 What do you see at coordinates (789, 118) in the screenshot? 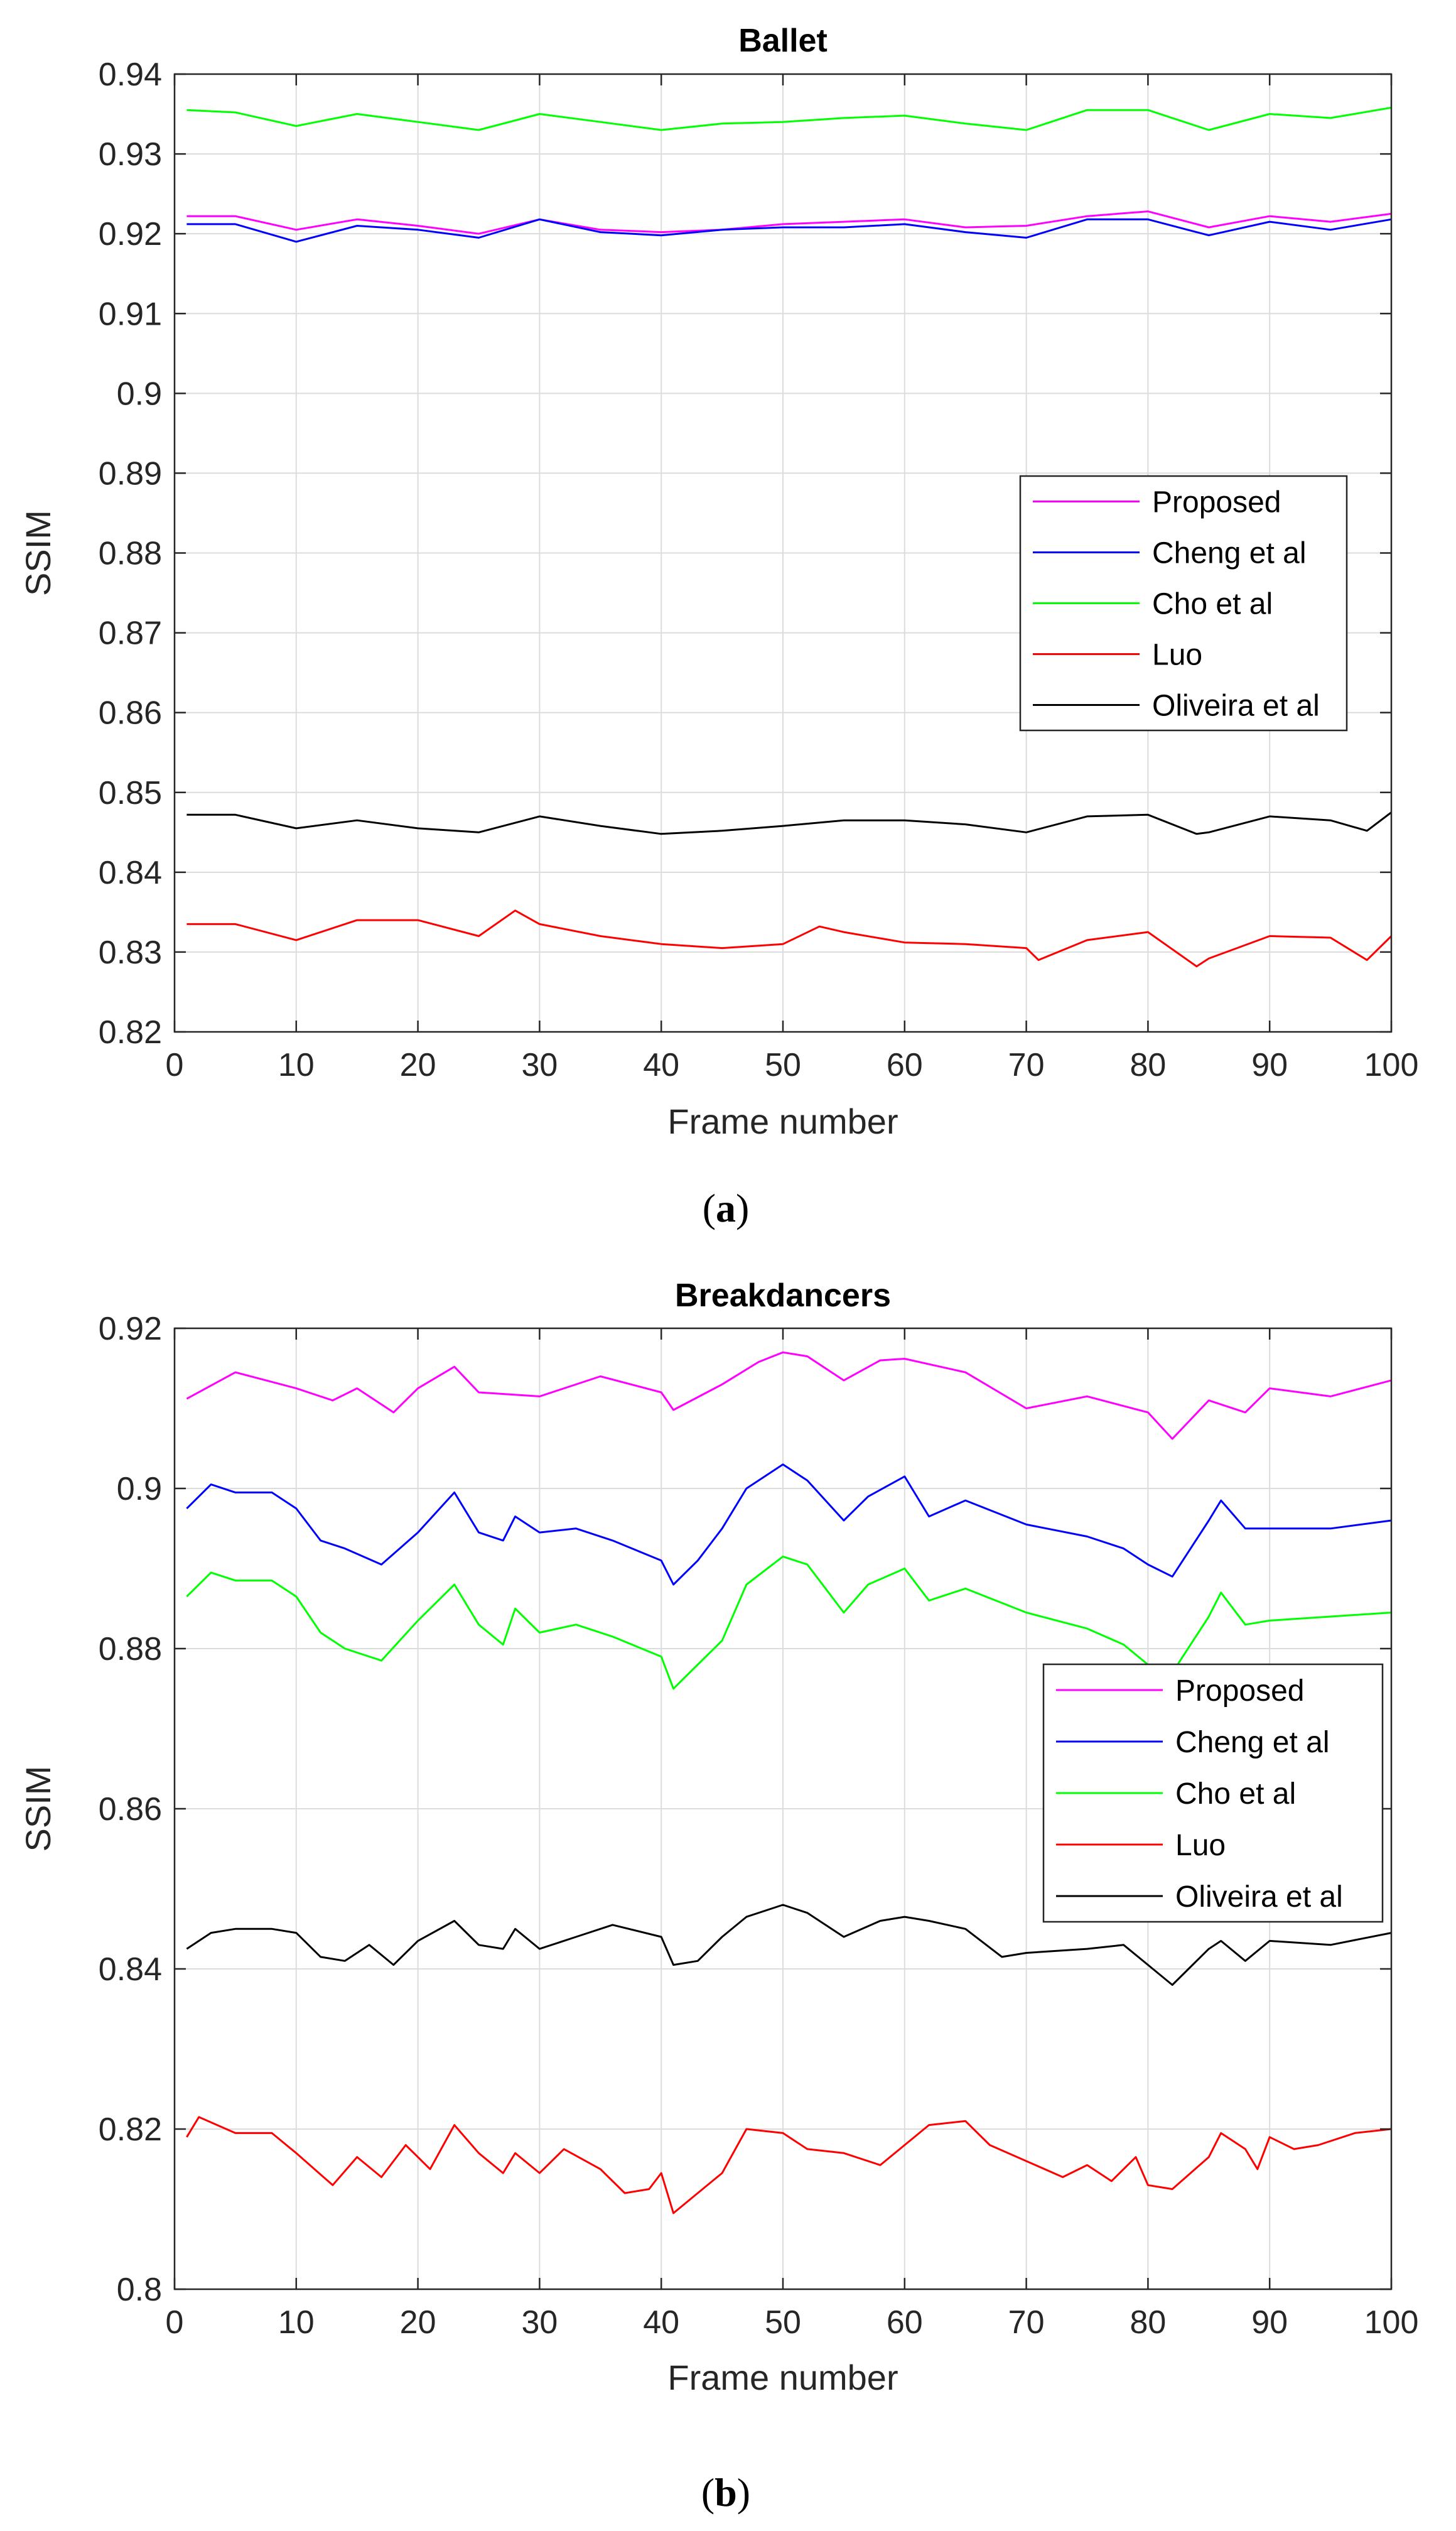
I see `series-line-cho-et-al` at bounding box center [789, 118].